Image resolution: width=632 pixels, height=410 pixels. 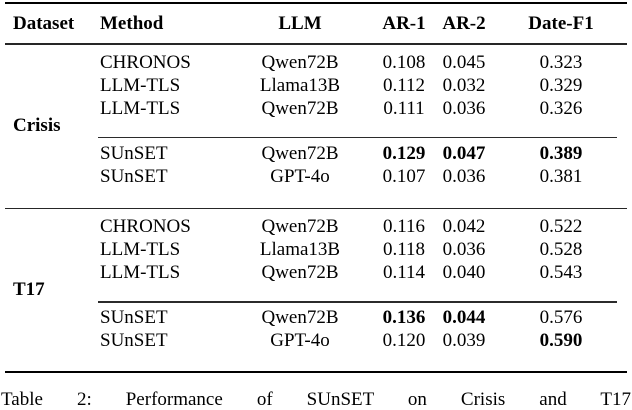 What do you see at coordinates (561, 317) in the screenshot?
I see `cell-datef1: 0.576` at bounding box center [561, 317].